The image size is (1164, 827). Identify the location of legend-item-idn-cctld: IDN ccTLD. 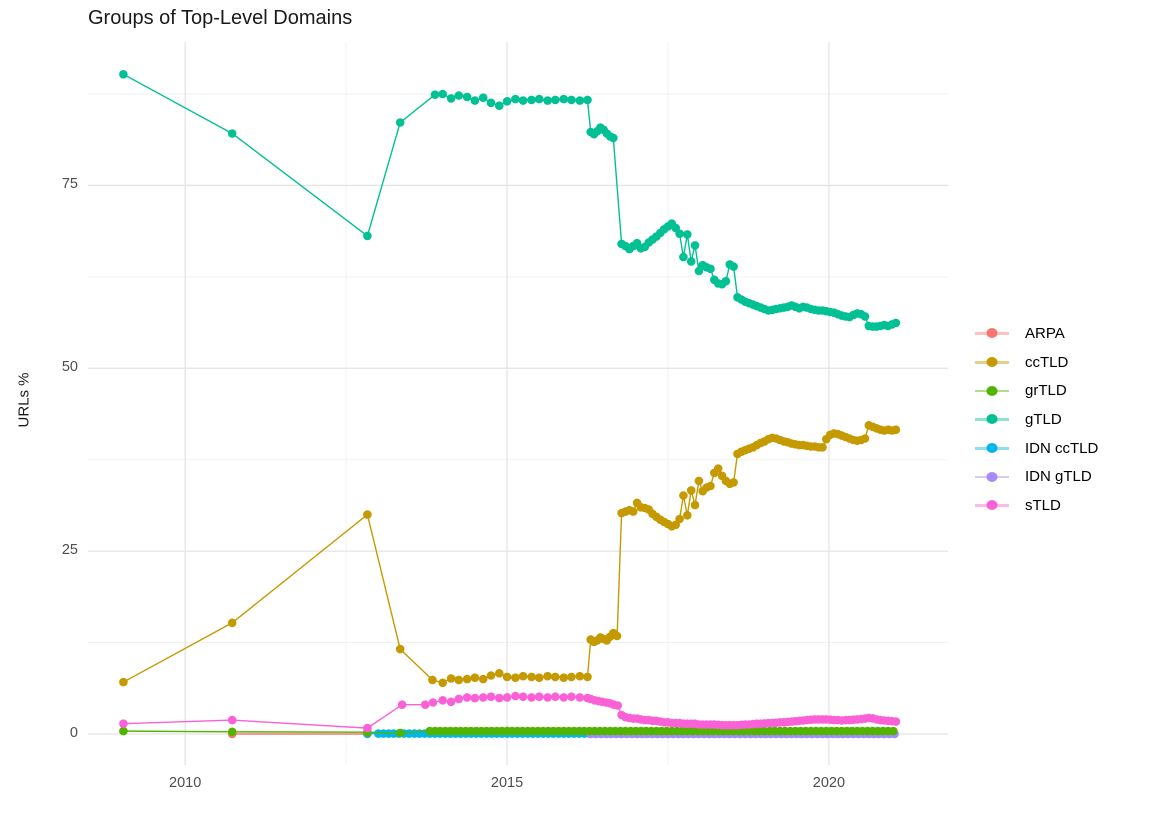
(1036, 448).